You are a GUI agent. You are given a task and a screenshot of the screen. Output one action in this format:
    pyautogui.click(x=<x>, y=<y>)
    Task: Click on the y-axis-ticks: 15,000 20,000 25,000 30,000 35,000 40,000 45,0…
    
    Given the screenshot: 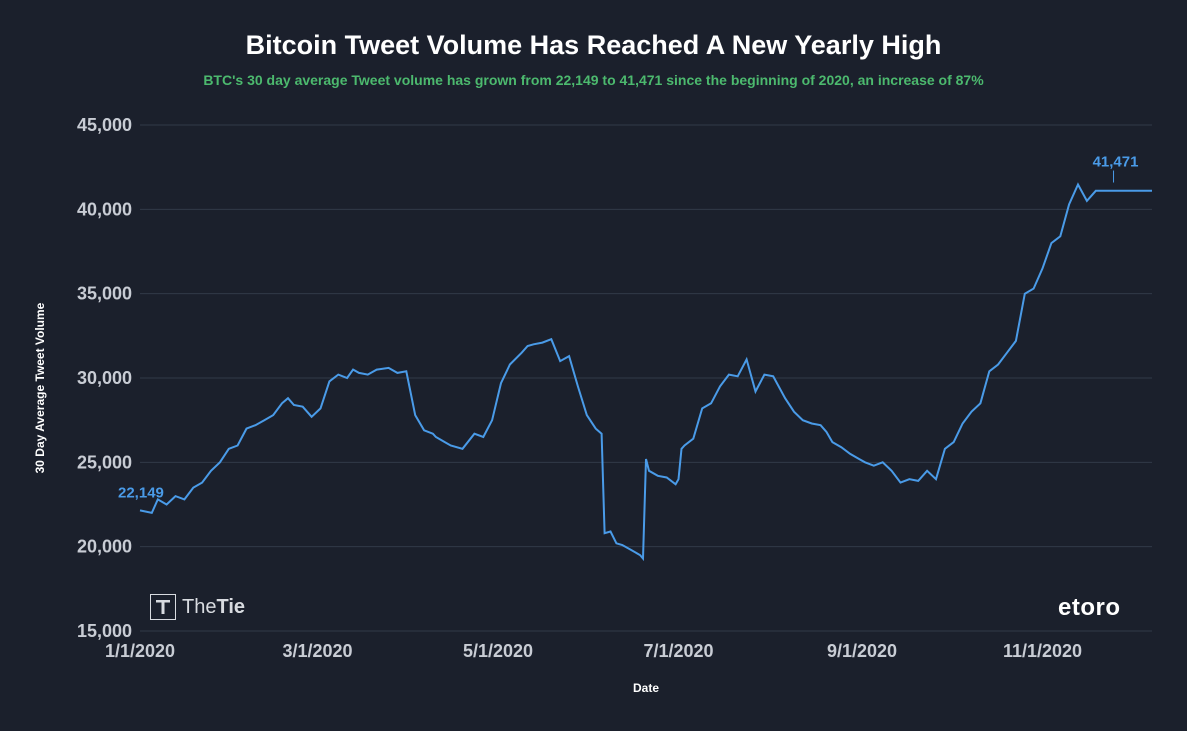 What is the action you would take?
    pyautogui.click(x=104, y=378)
    